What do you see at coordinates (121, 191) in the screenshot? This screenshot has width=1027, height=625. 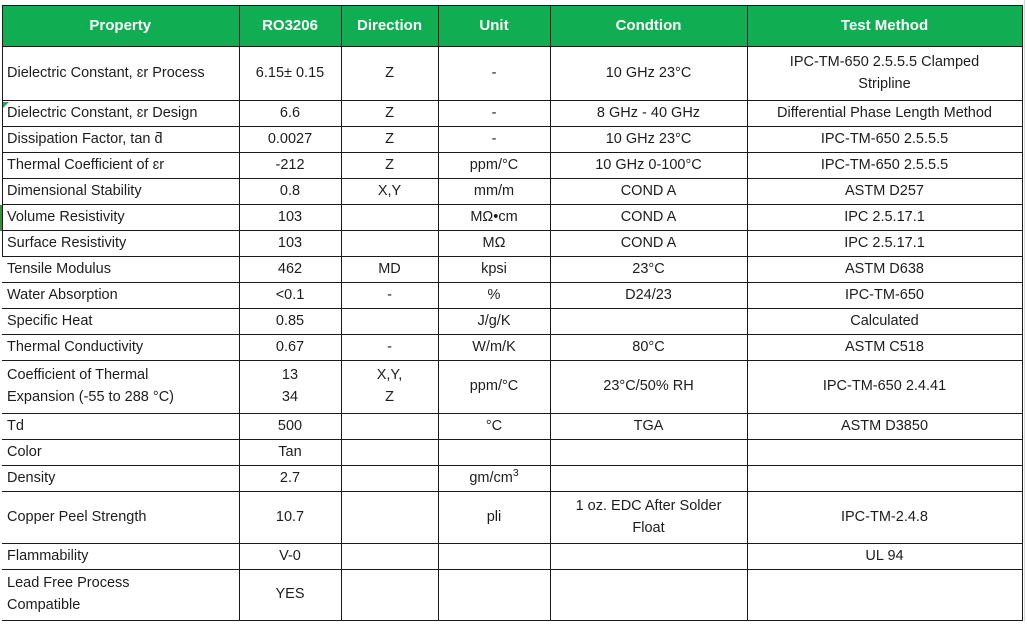 I see `cell-property: Dimensional Stability` at bounding box center [121, 191].